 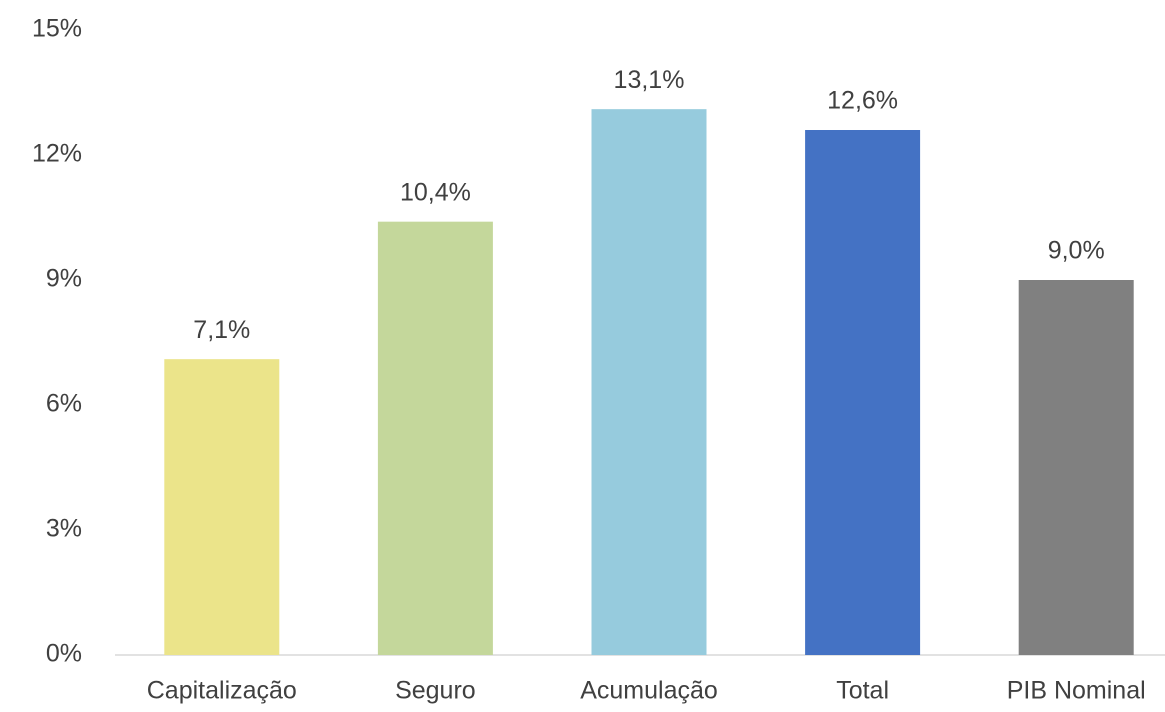 I want to click on value-label: 9,0%, so click(x=1076, y=251).